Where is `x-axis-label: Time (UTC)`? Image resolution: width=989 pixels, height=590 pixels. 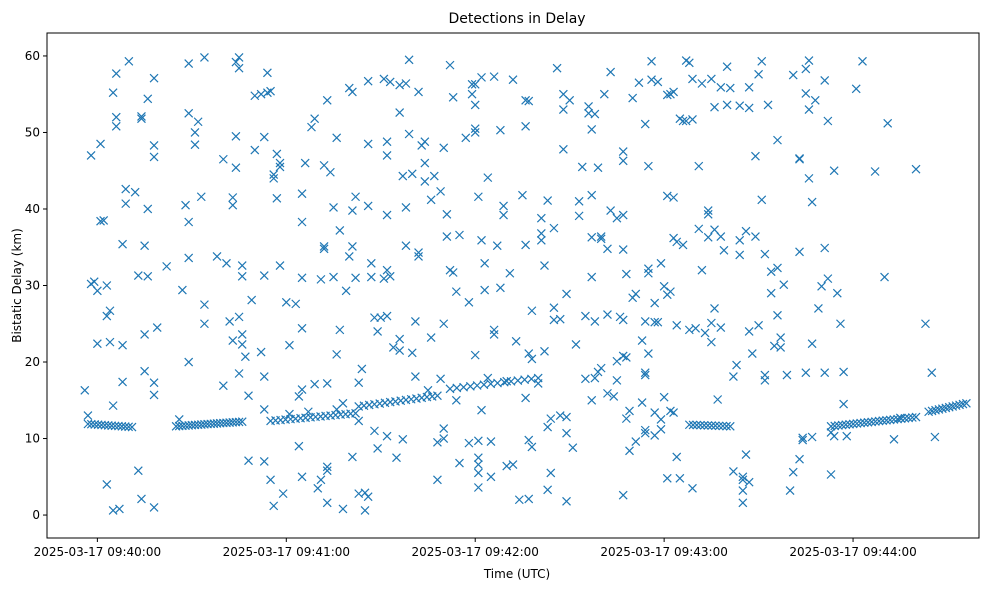 x-axis-label: Time (UTC) is located at coordinates (516, 574).